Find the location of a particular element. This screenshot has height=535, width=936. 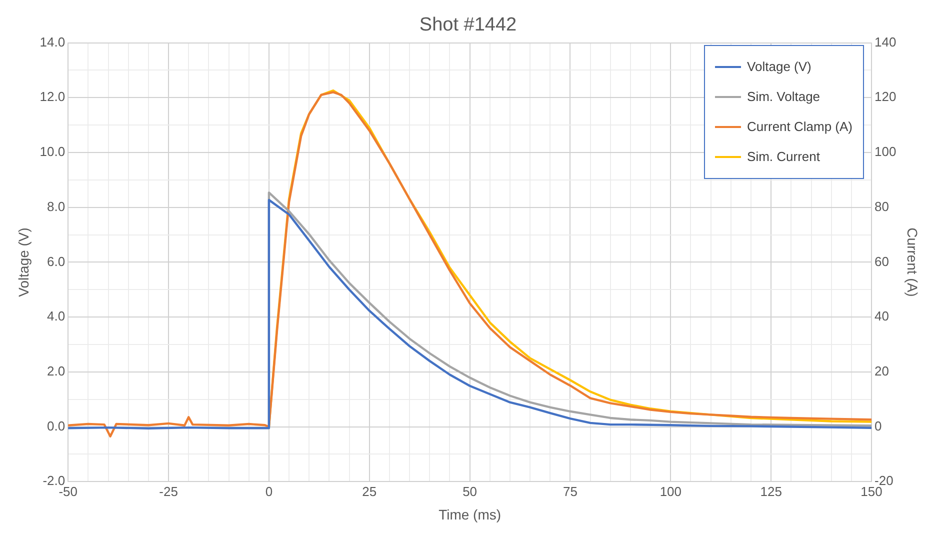

y2-tick-label: 100 is located at coordinates (885, 152).